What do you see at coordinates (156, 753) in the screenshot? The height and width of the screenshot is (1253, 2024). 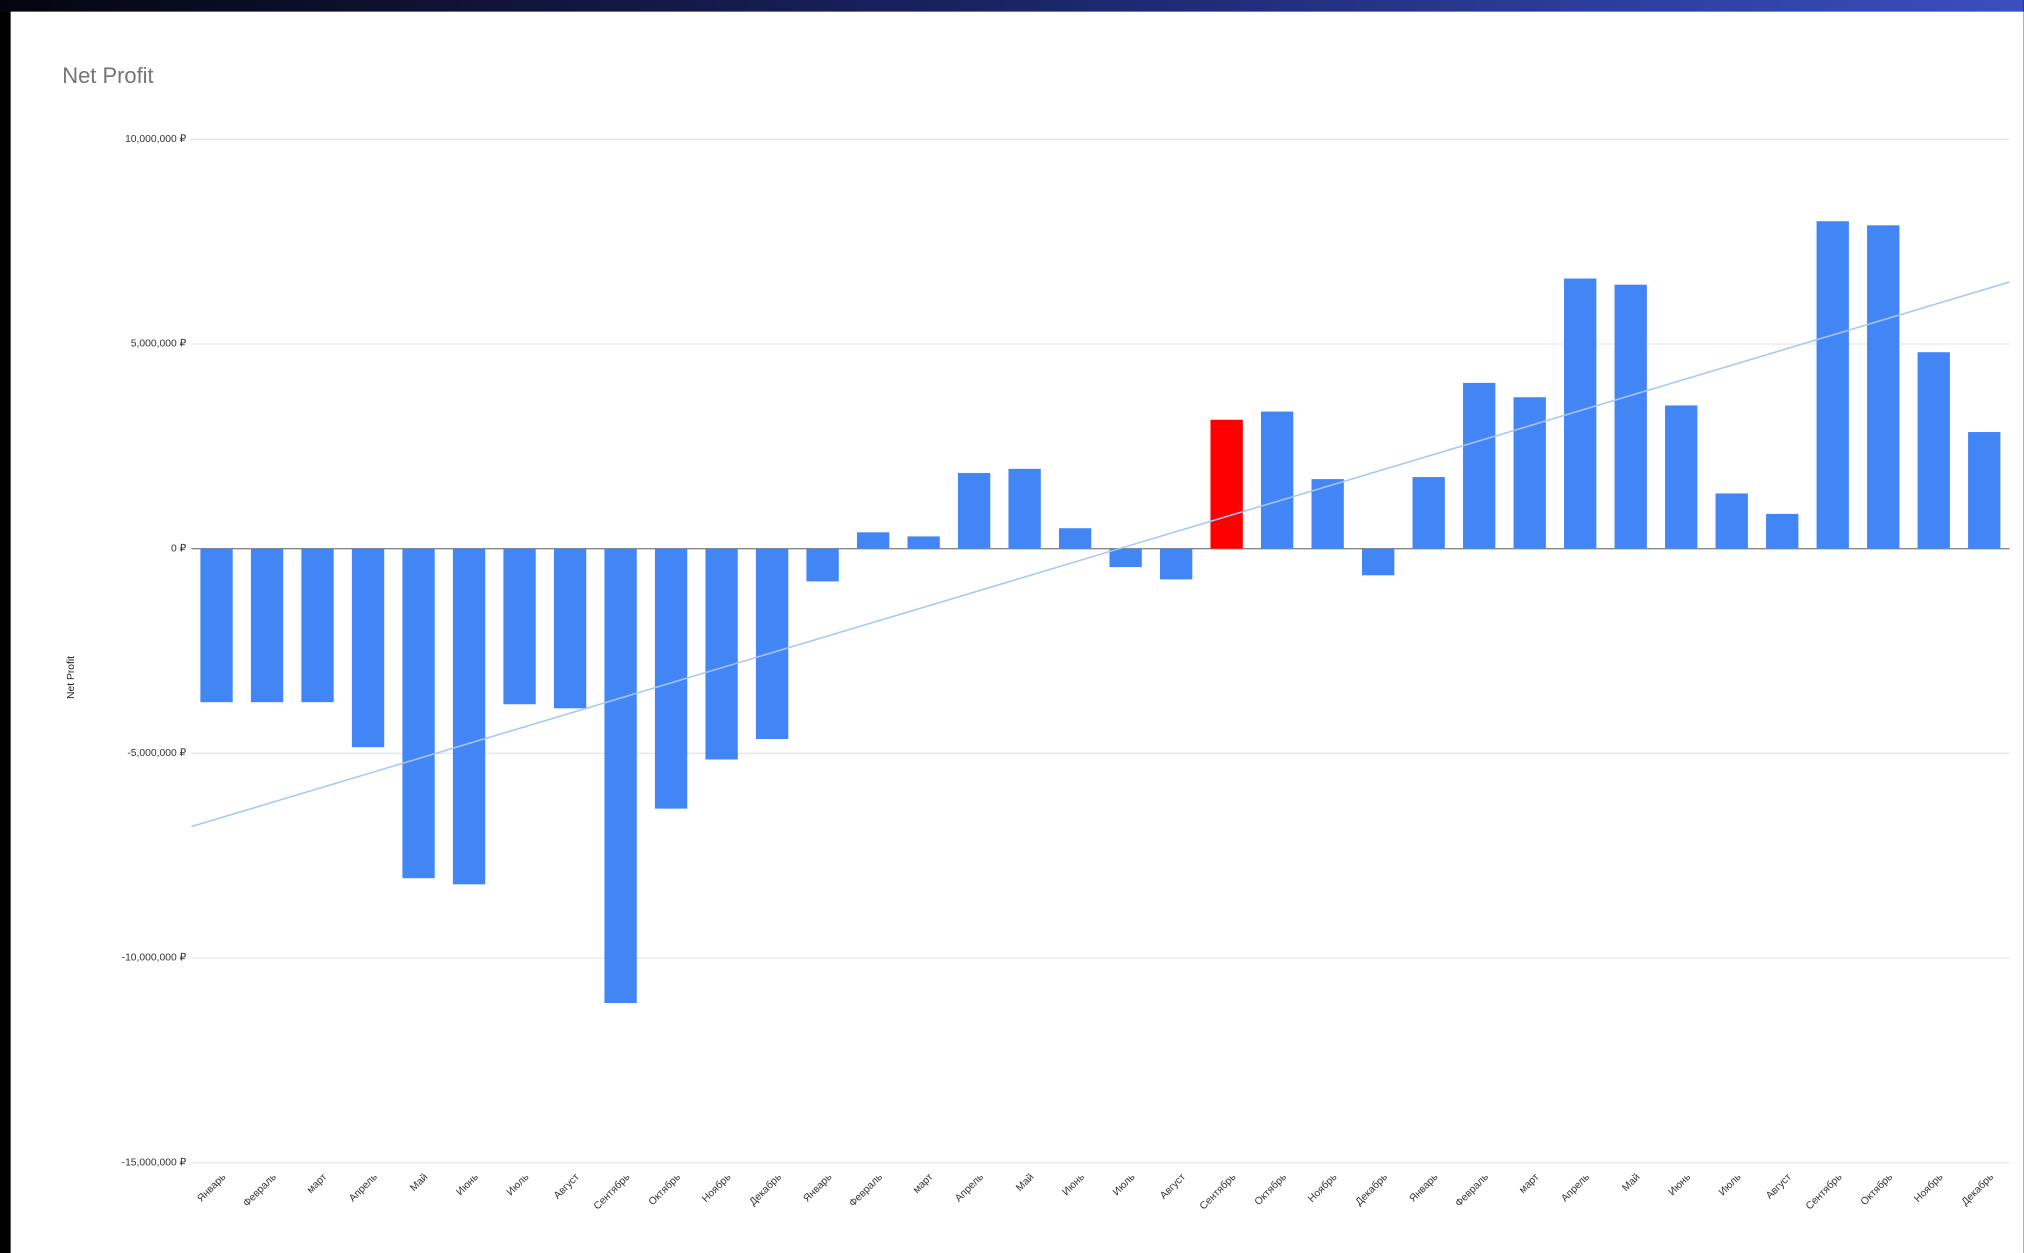 I see `y-tick-label: -5,000,000 ₽` at bounding box center [156, 753].